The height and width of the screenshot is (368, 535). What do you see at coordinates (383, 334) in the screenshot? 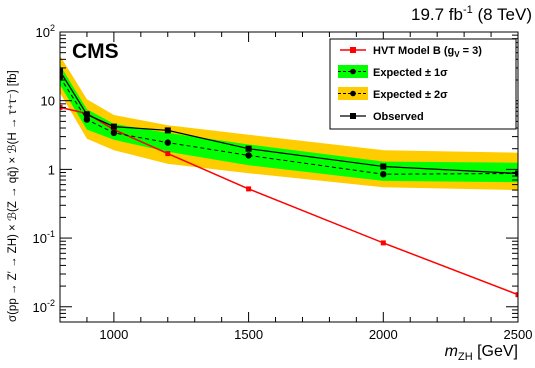
I see `x-tick-label: 2000` at bounding box center [383, 334].